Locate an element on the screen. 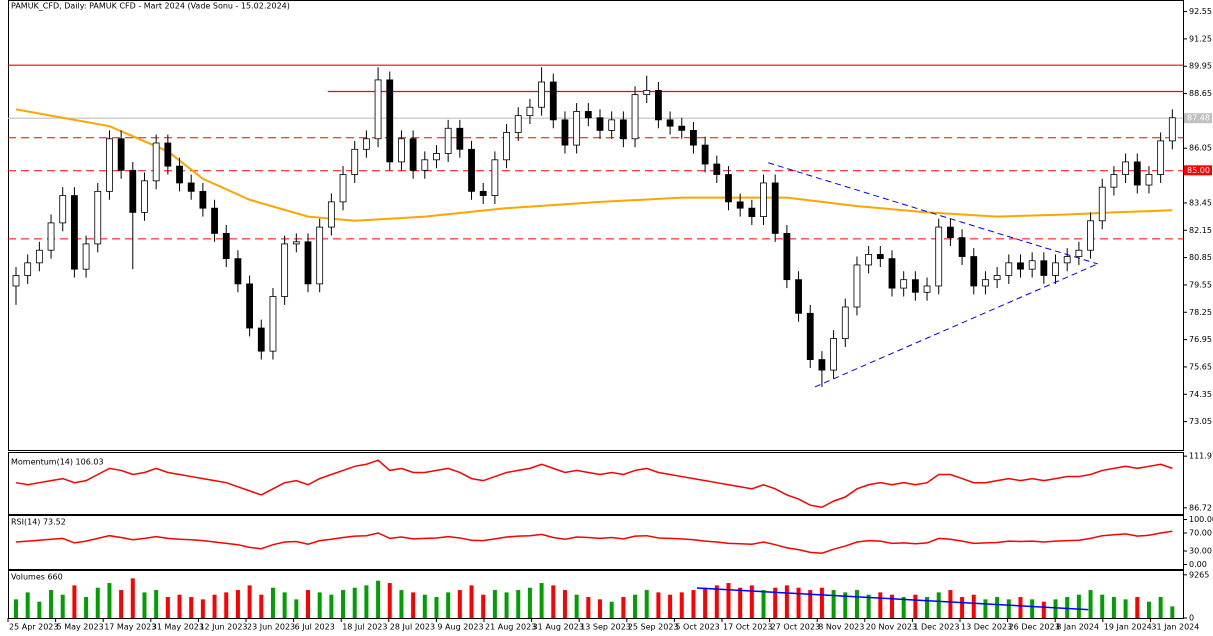 The width and height of the screenshot is (1213, 636). x-tick-label: 21 Aug 2023 is located at coordinates (510, 627).